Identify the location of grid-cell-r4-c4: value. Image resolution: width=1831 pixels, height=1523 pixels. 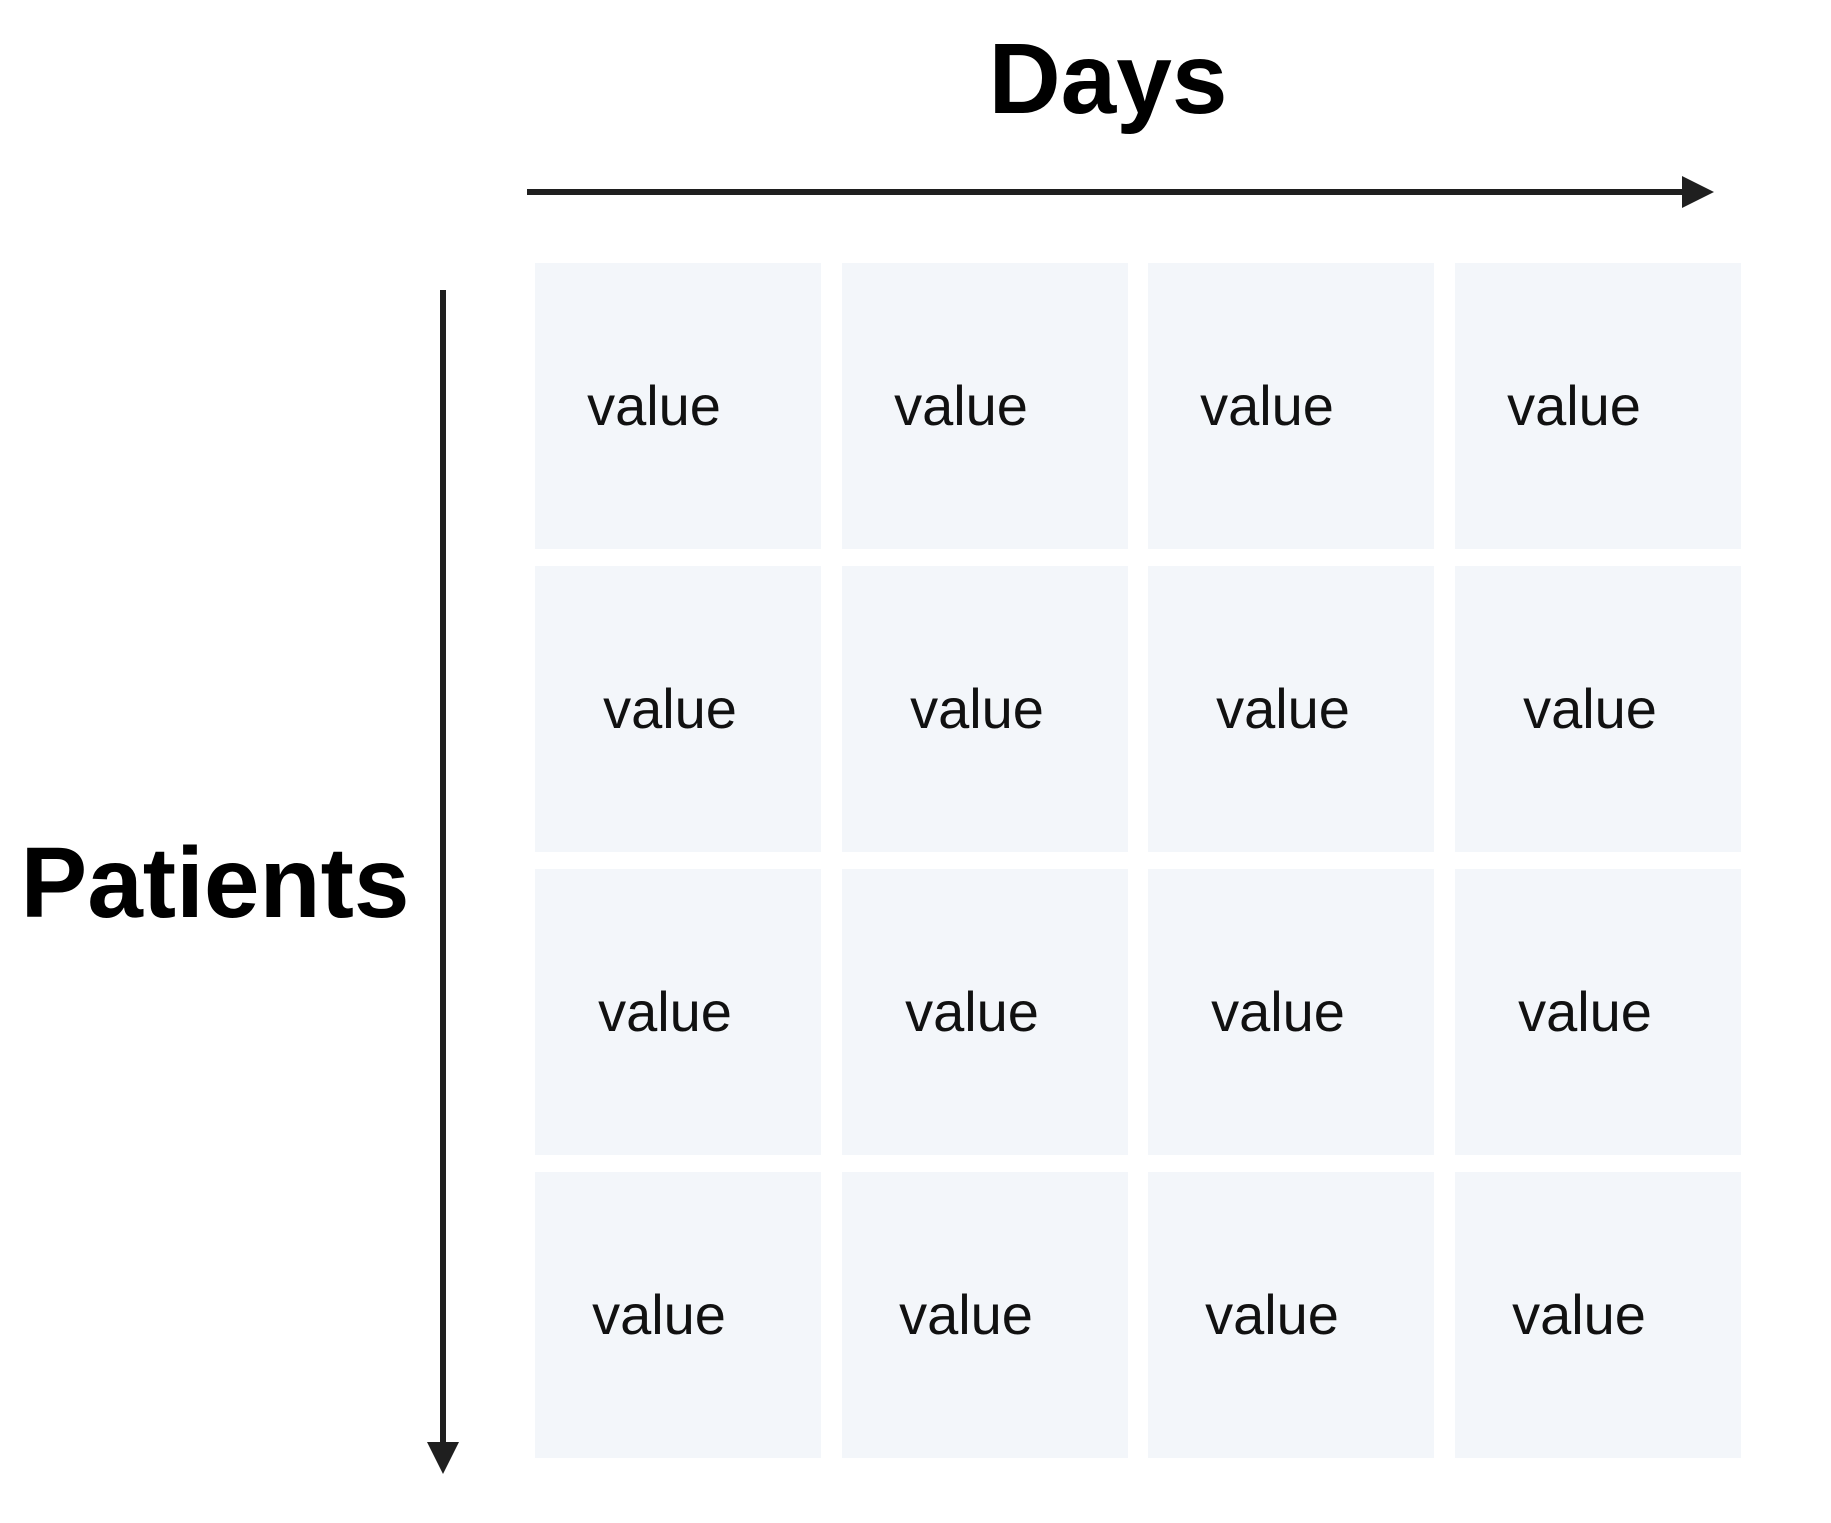
(1598, 1315).